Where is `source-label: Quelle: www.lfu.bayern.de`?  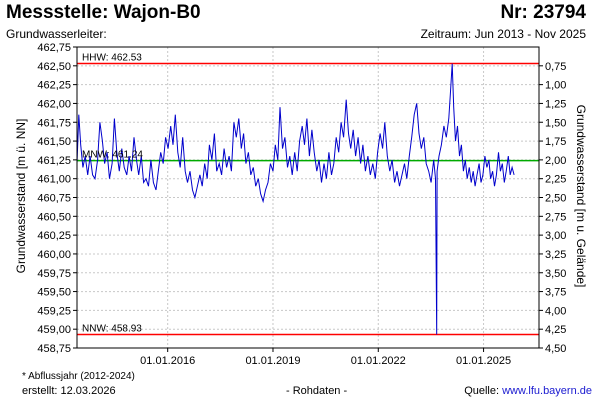
source-label: Quelle: www.lfu.bayern.de is located at coordinates (528, 391).